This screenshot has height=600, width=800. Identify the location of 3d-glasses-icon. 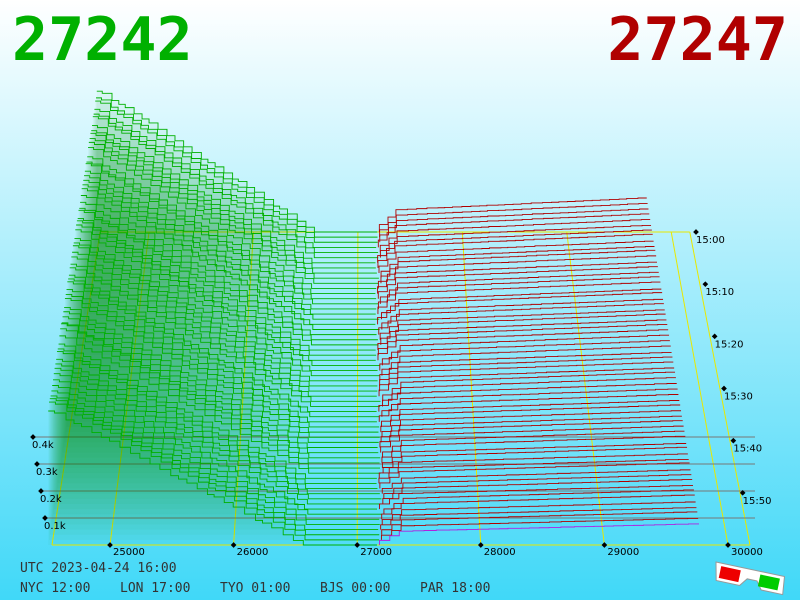
(750, 578).